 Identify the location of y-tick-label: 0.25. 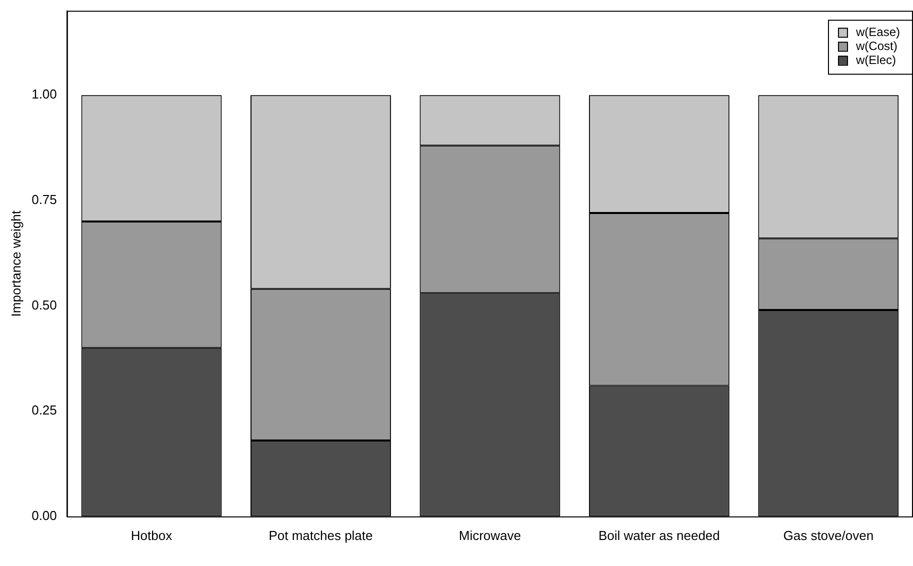
(44, 410).